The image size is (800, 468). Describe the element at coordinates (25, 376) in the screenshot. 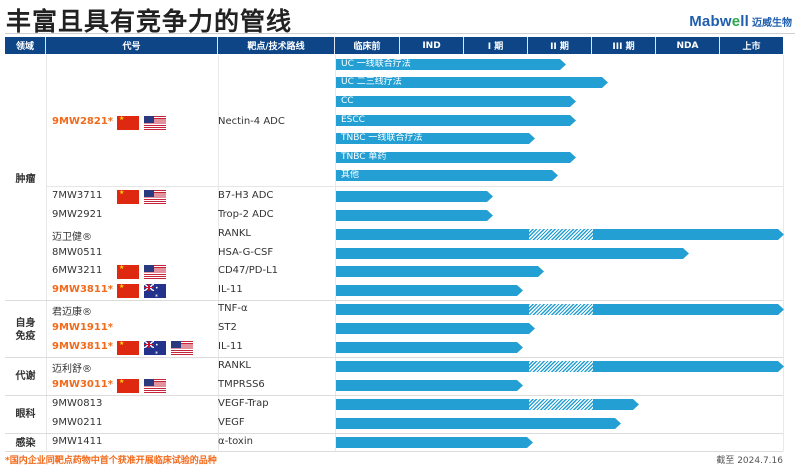

I see `domain-metabolic: 代谢` at that location.